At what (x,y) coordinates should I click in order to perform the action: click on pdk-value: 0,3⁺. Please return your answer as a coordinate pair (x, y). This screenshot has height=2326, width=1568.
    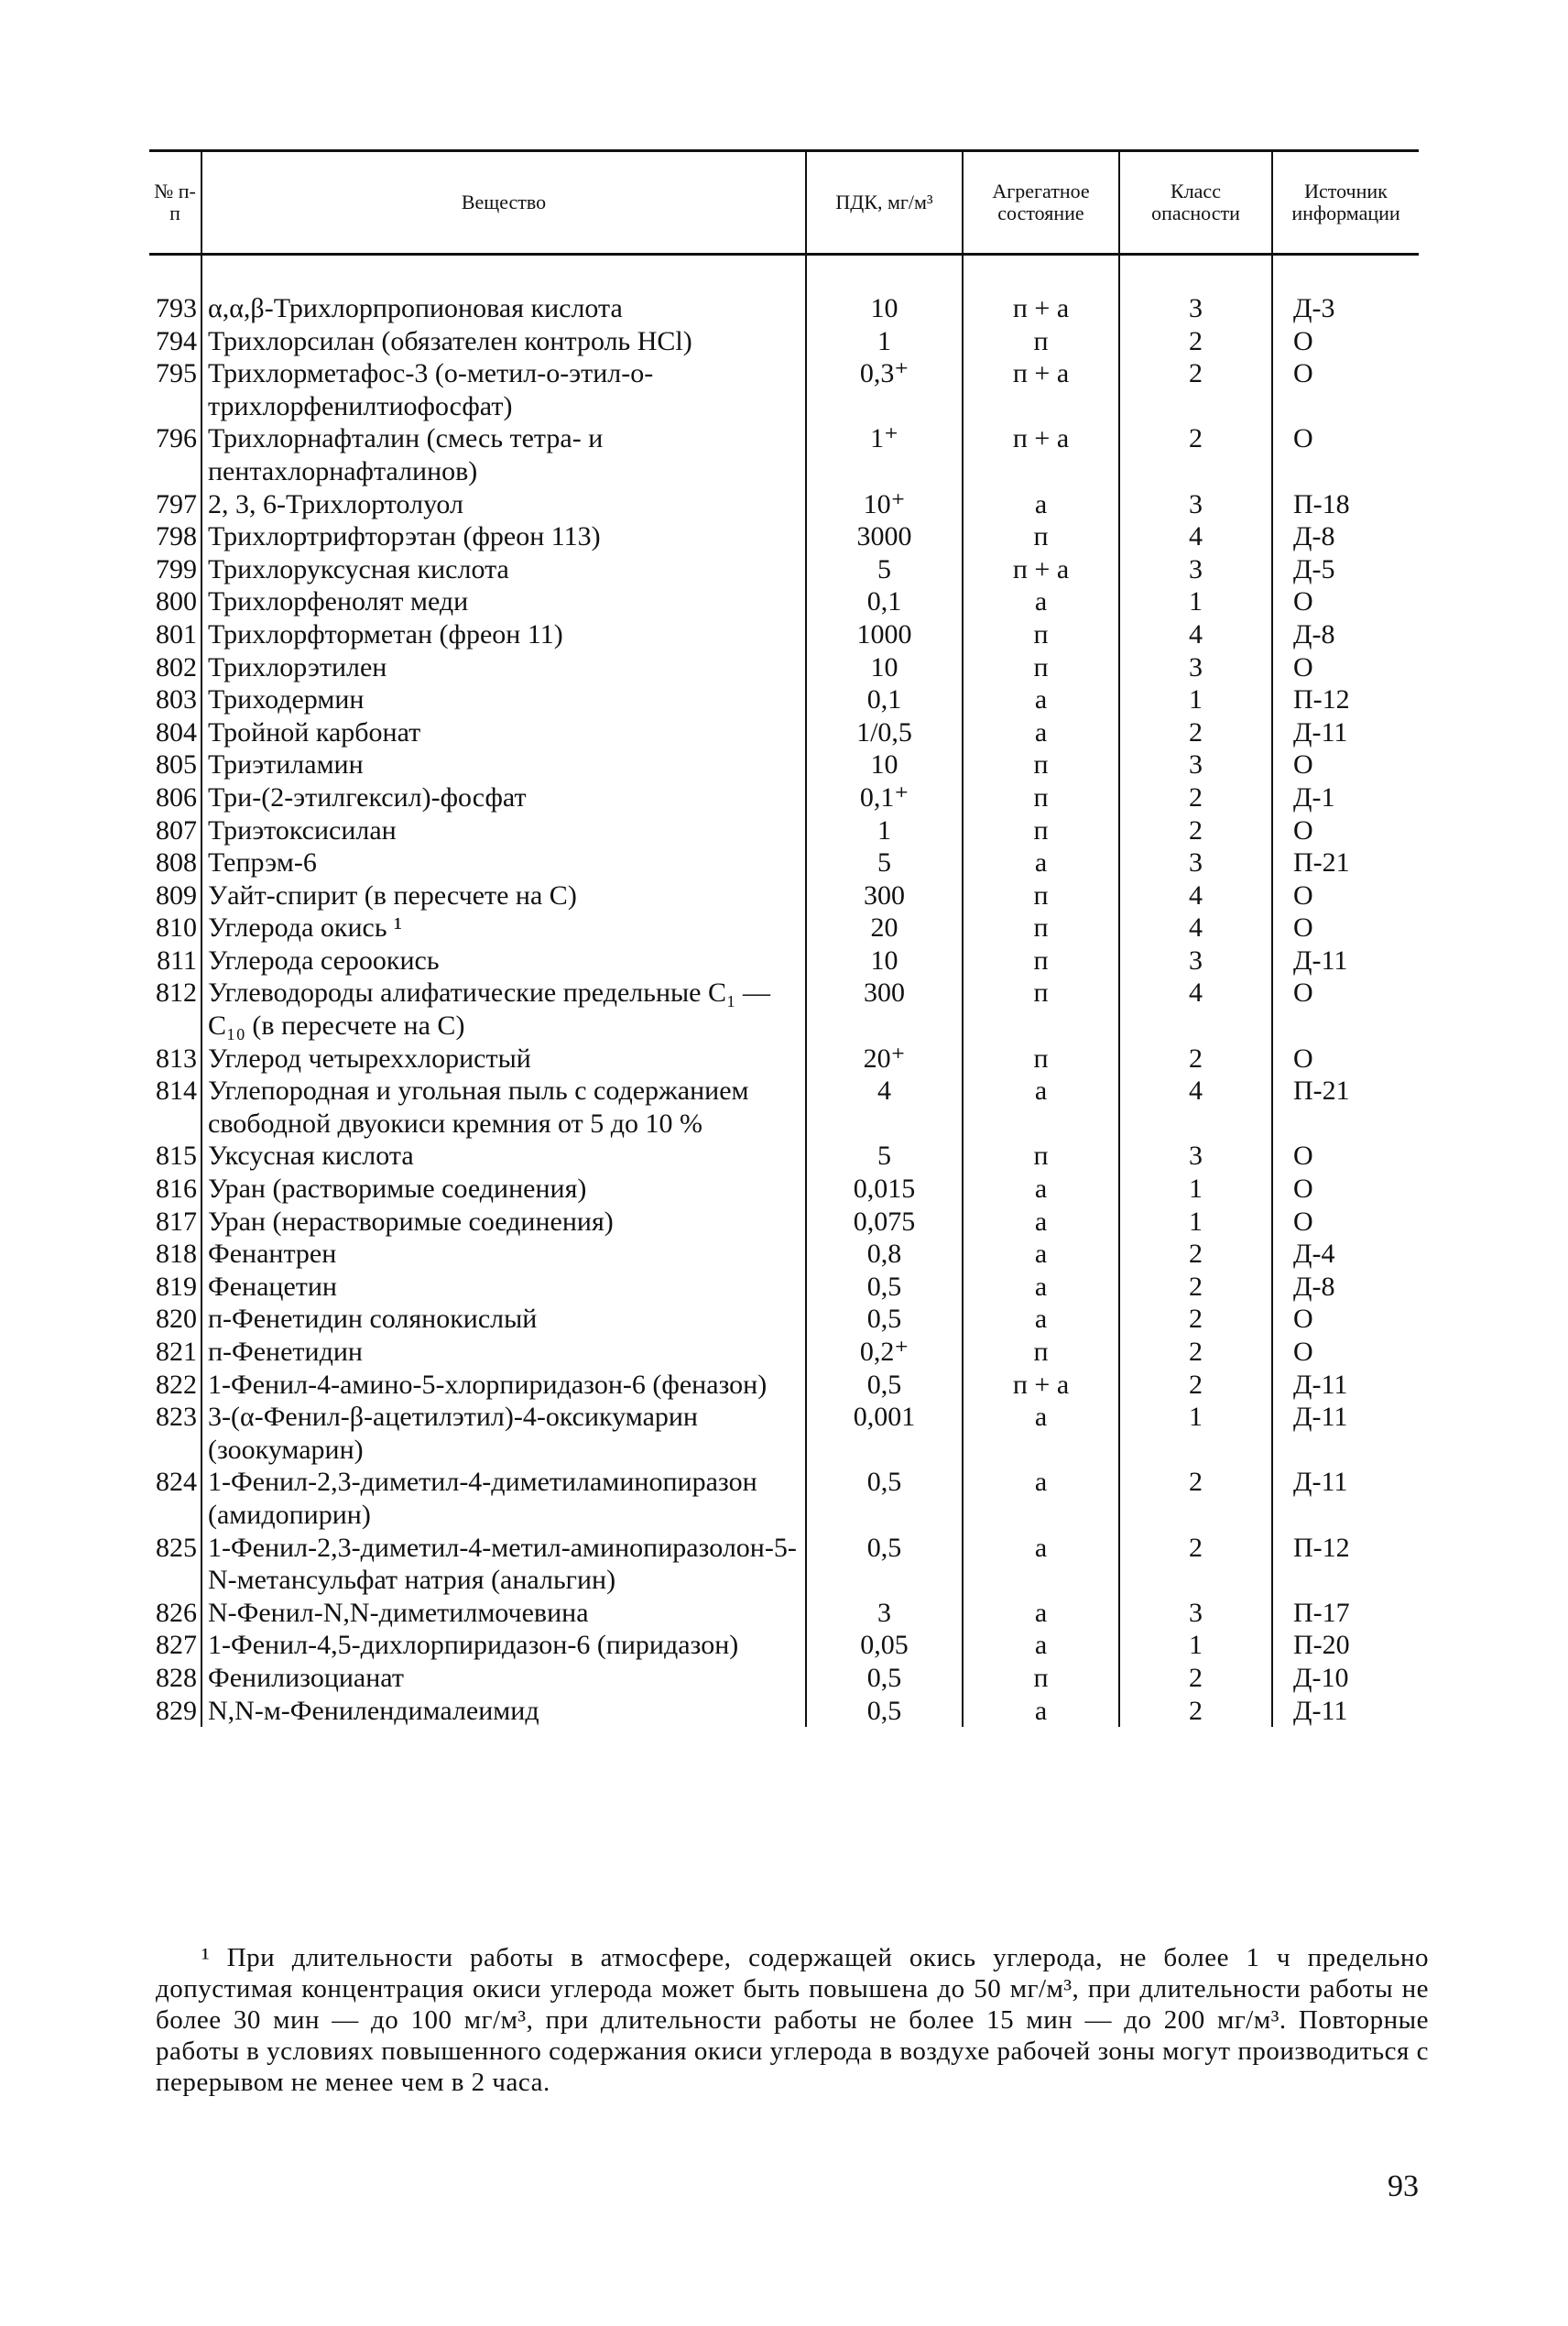
    Looking at the image, I should click on (884, 390).